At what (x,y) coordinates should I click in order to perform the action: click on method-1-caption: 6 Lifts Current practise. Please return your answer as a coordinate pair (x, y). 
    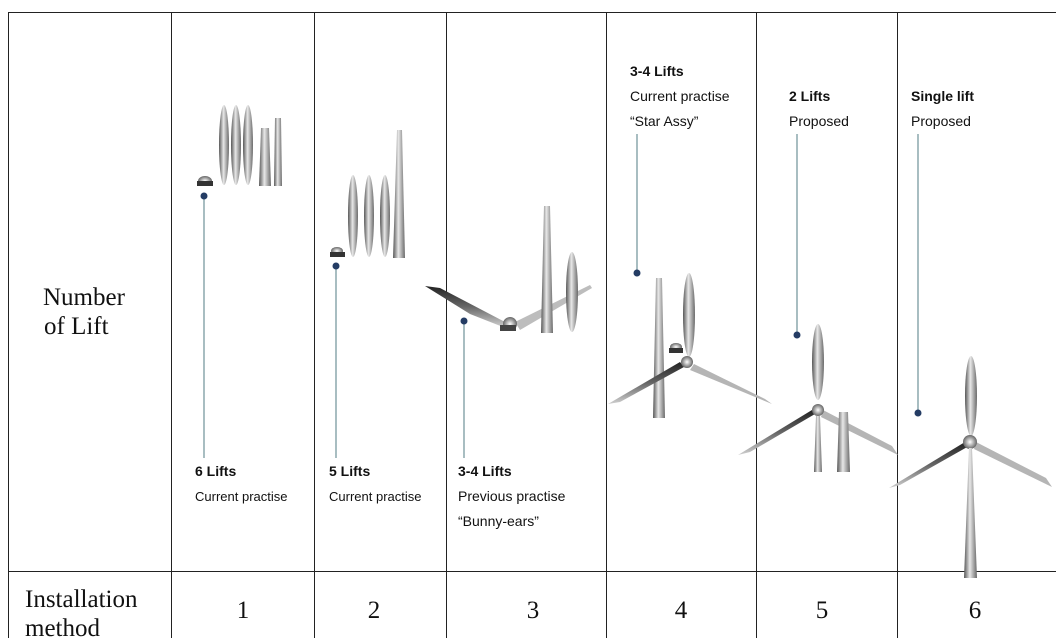
    Looking at the image, I should click on (241, 484).